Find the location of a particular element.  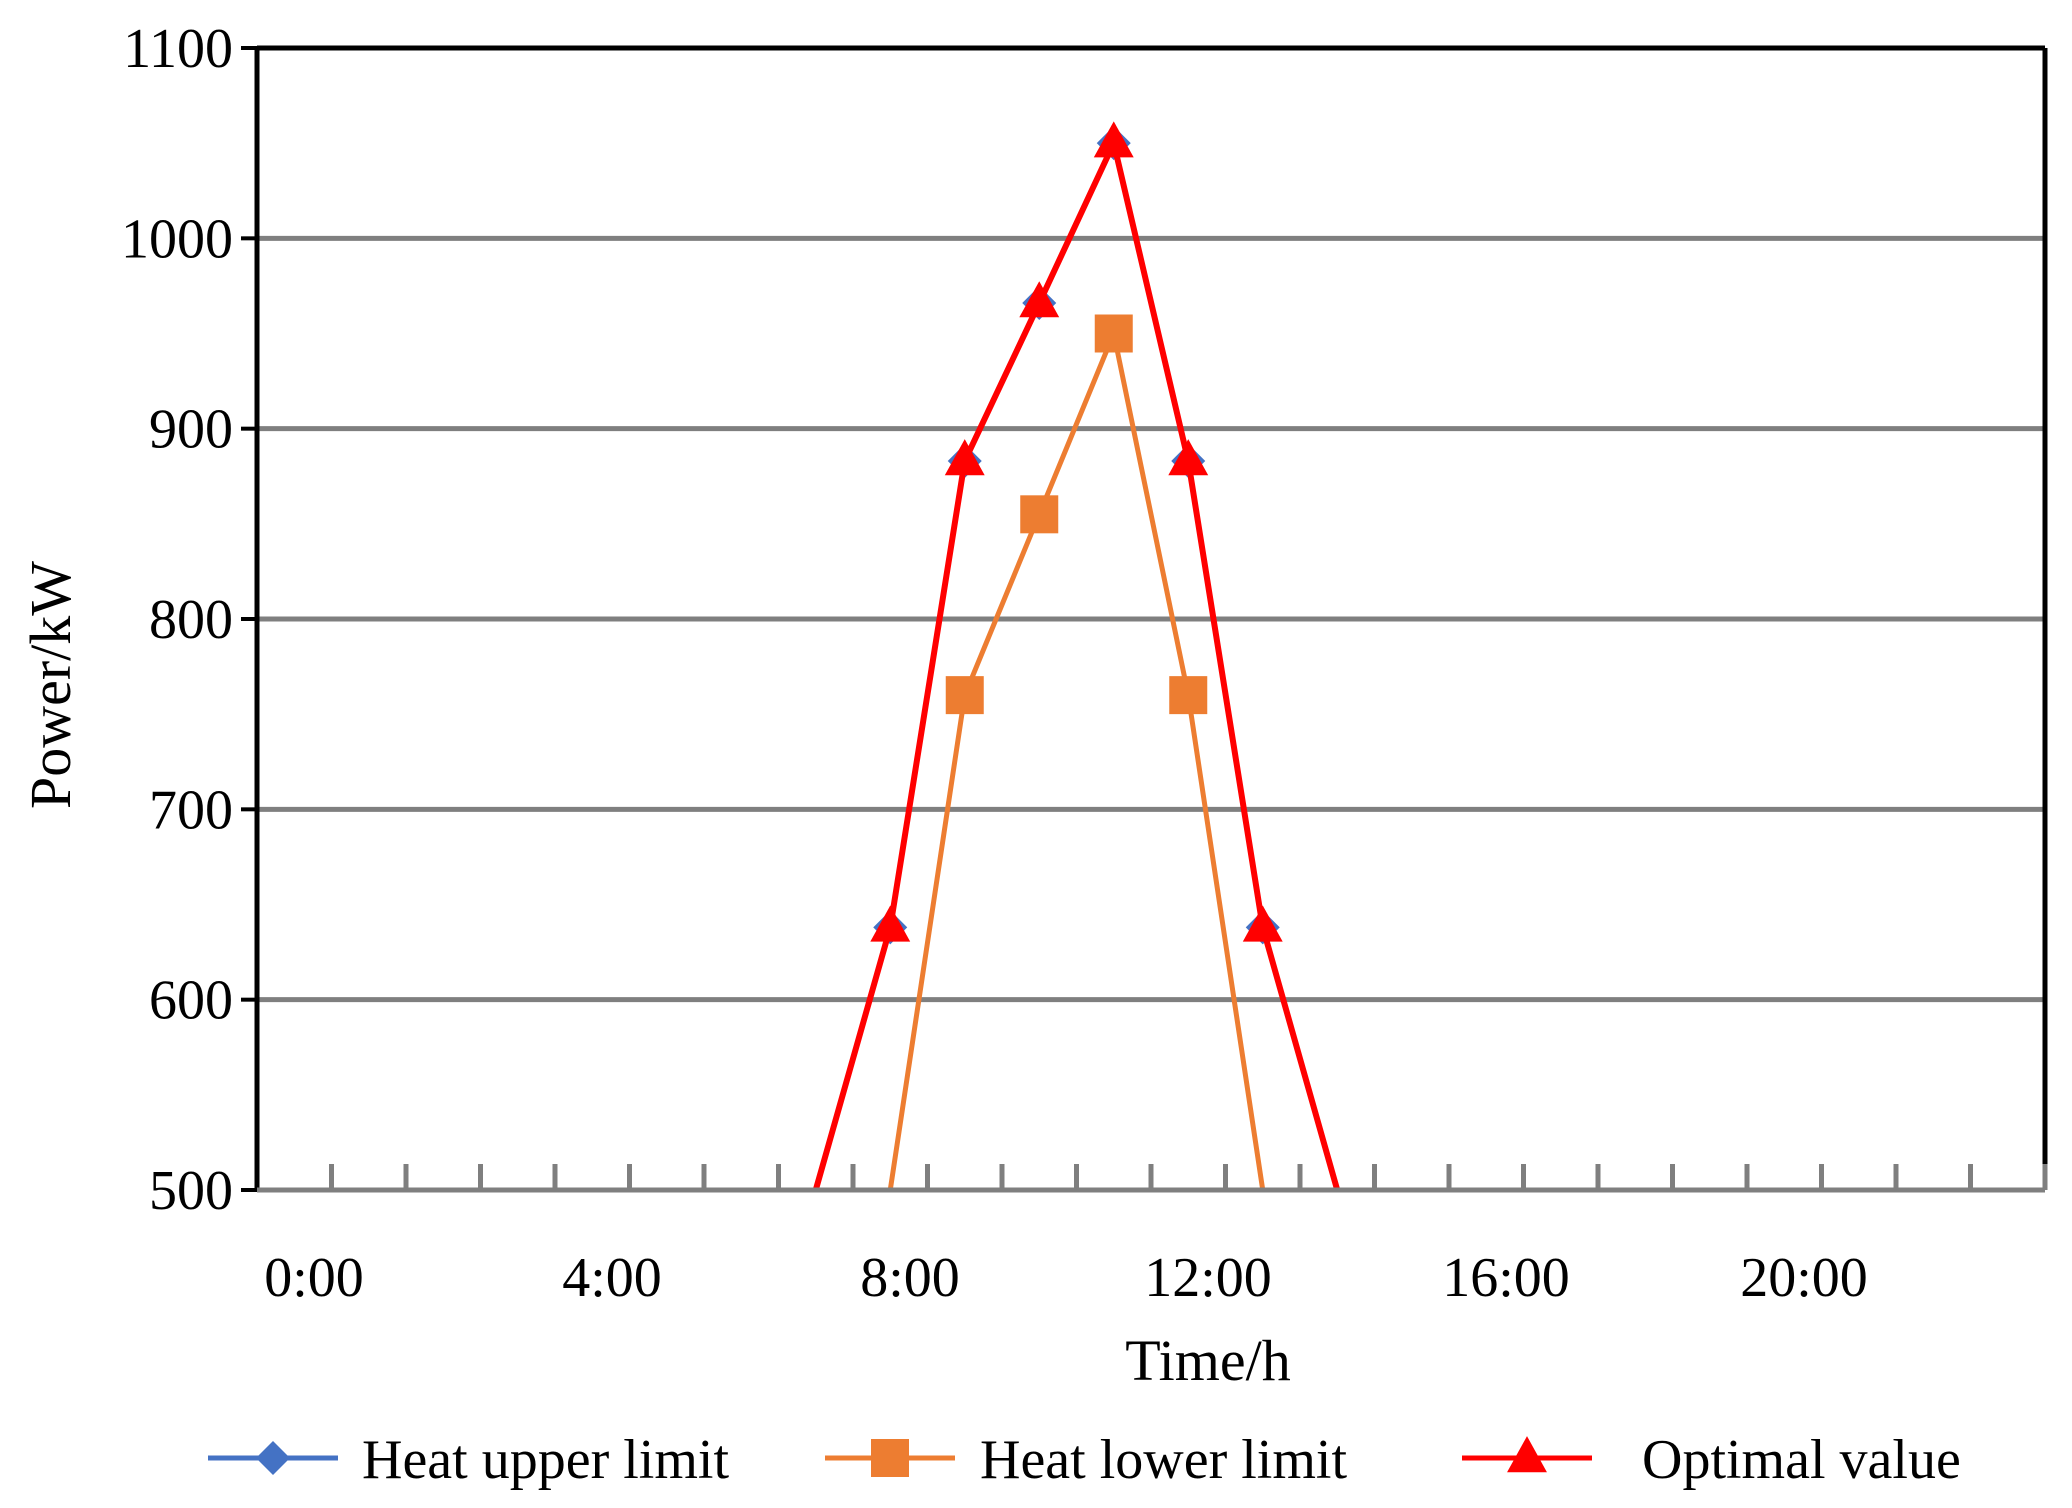

legend-label-0: Heat upper limit is located at coordinates (545, 1460).